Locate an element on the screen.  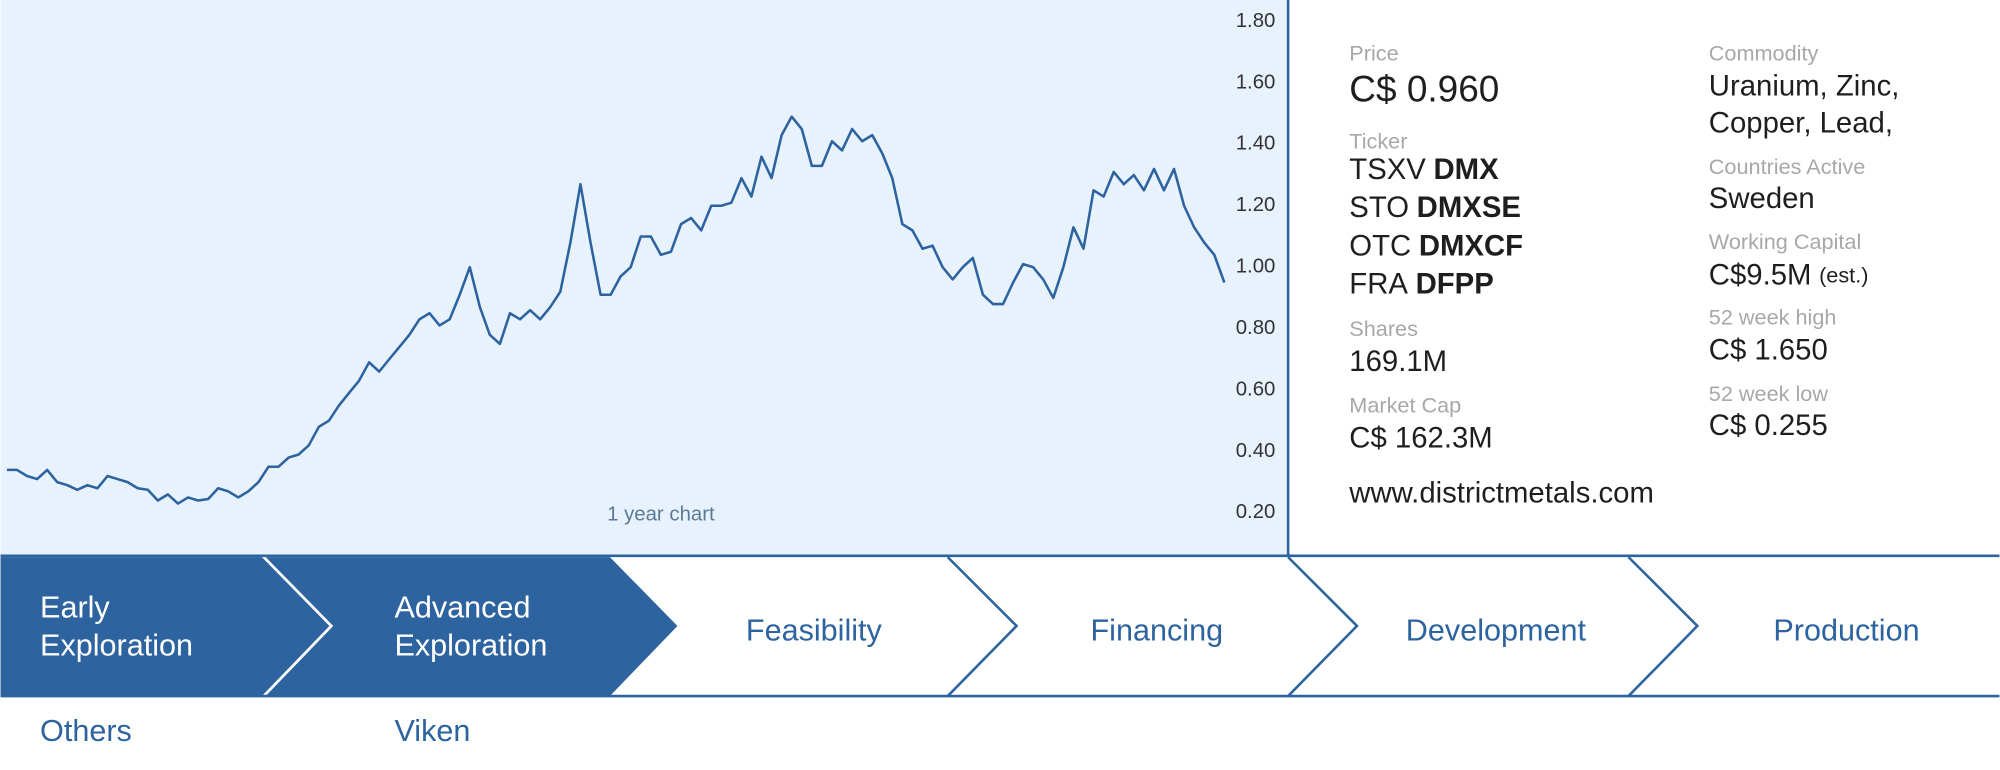
stage-label: Production is located at coordinates (1846, 630).